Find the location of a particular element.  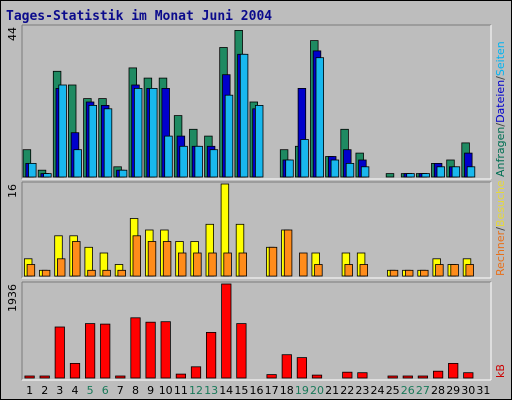

tick-label-day-12: 12 is located at coordinates (196, 390).